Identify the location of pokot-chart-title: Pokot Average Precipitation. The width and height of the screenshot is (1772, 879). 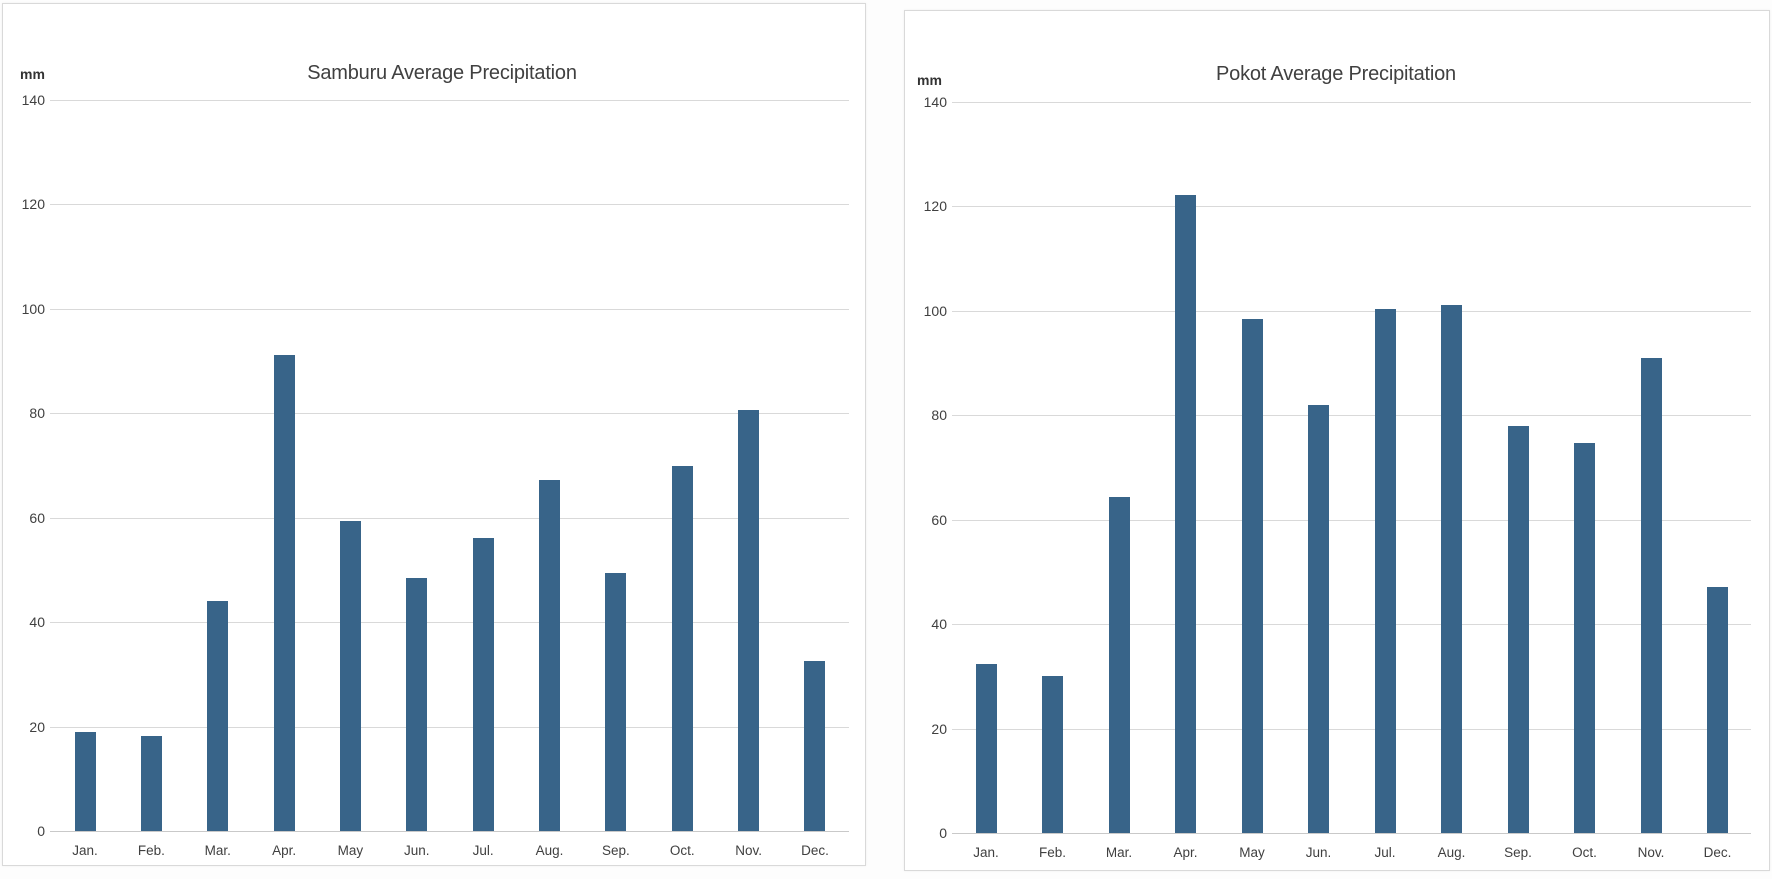
(1336, 74).